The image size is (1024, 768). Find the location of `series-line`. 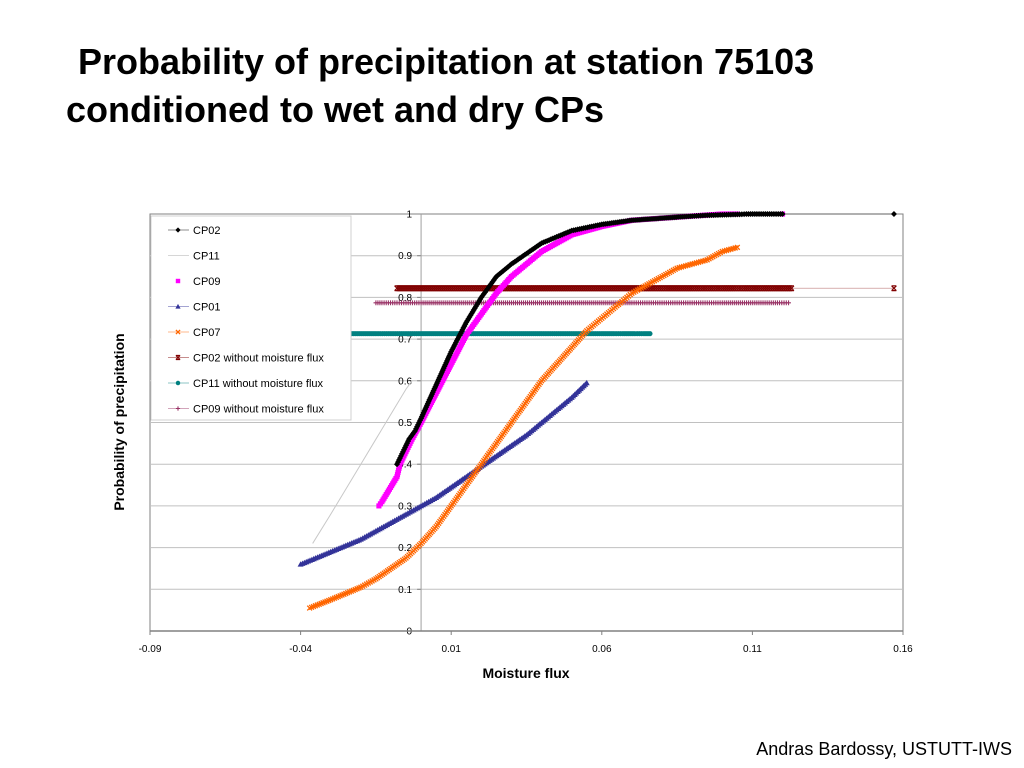

series-line is located at coordinates (362, 462).